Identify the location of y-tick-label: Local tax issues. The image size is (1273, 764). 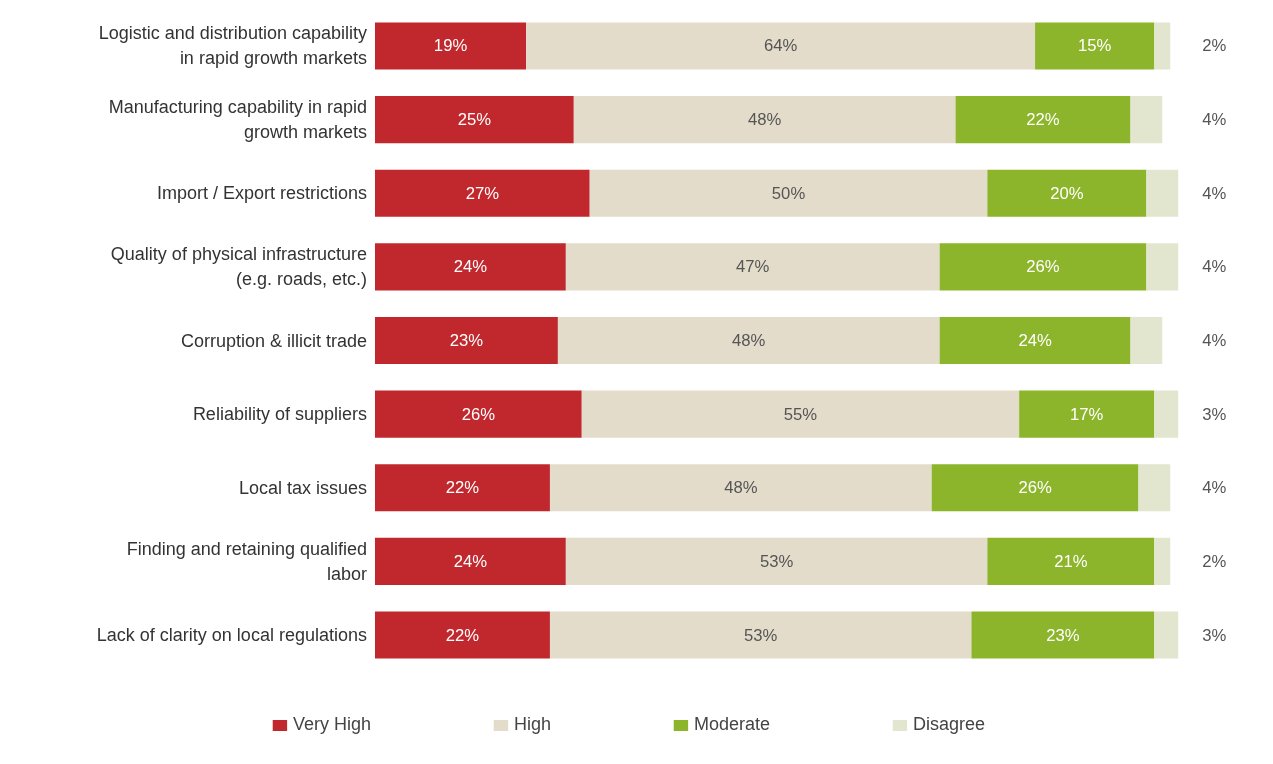
(302, 487).